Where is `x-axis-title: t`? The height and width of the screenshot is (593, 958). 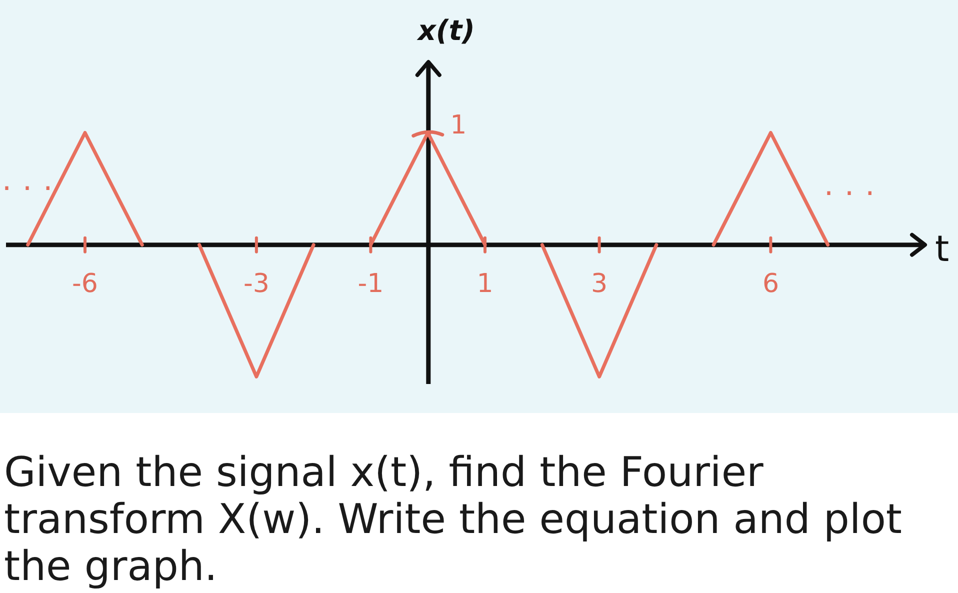 x-axis-title: t is located at coordinates (942, 249).